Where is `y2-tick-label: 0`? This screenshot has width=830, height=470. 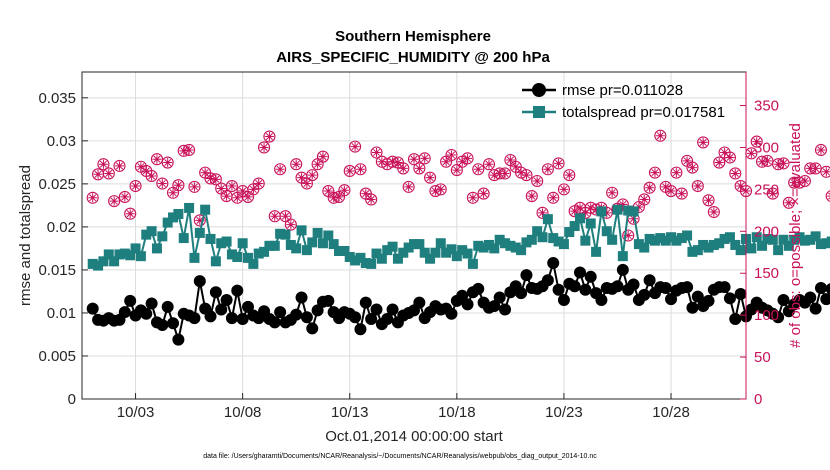
y2-tick-label: 0 is located at coordinates (758, 399).